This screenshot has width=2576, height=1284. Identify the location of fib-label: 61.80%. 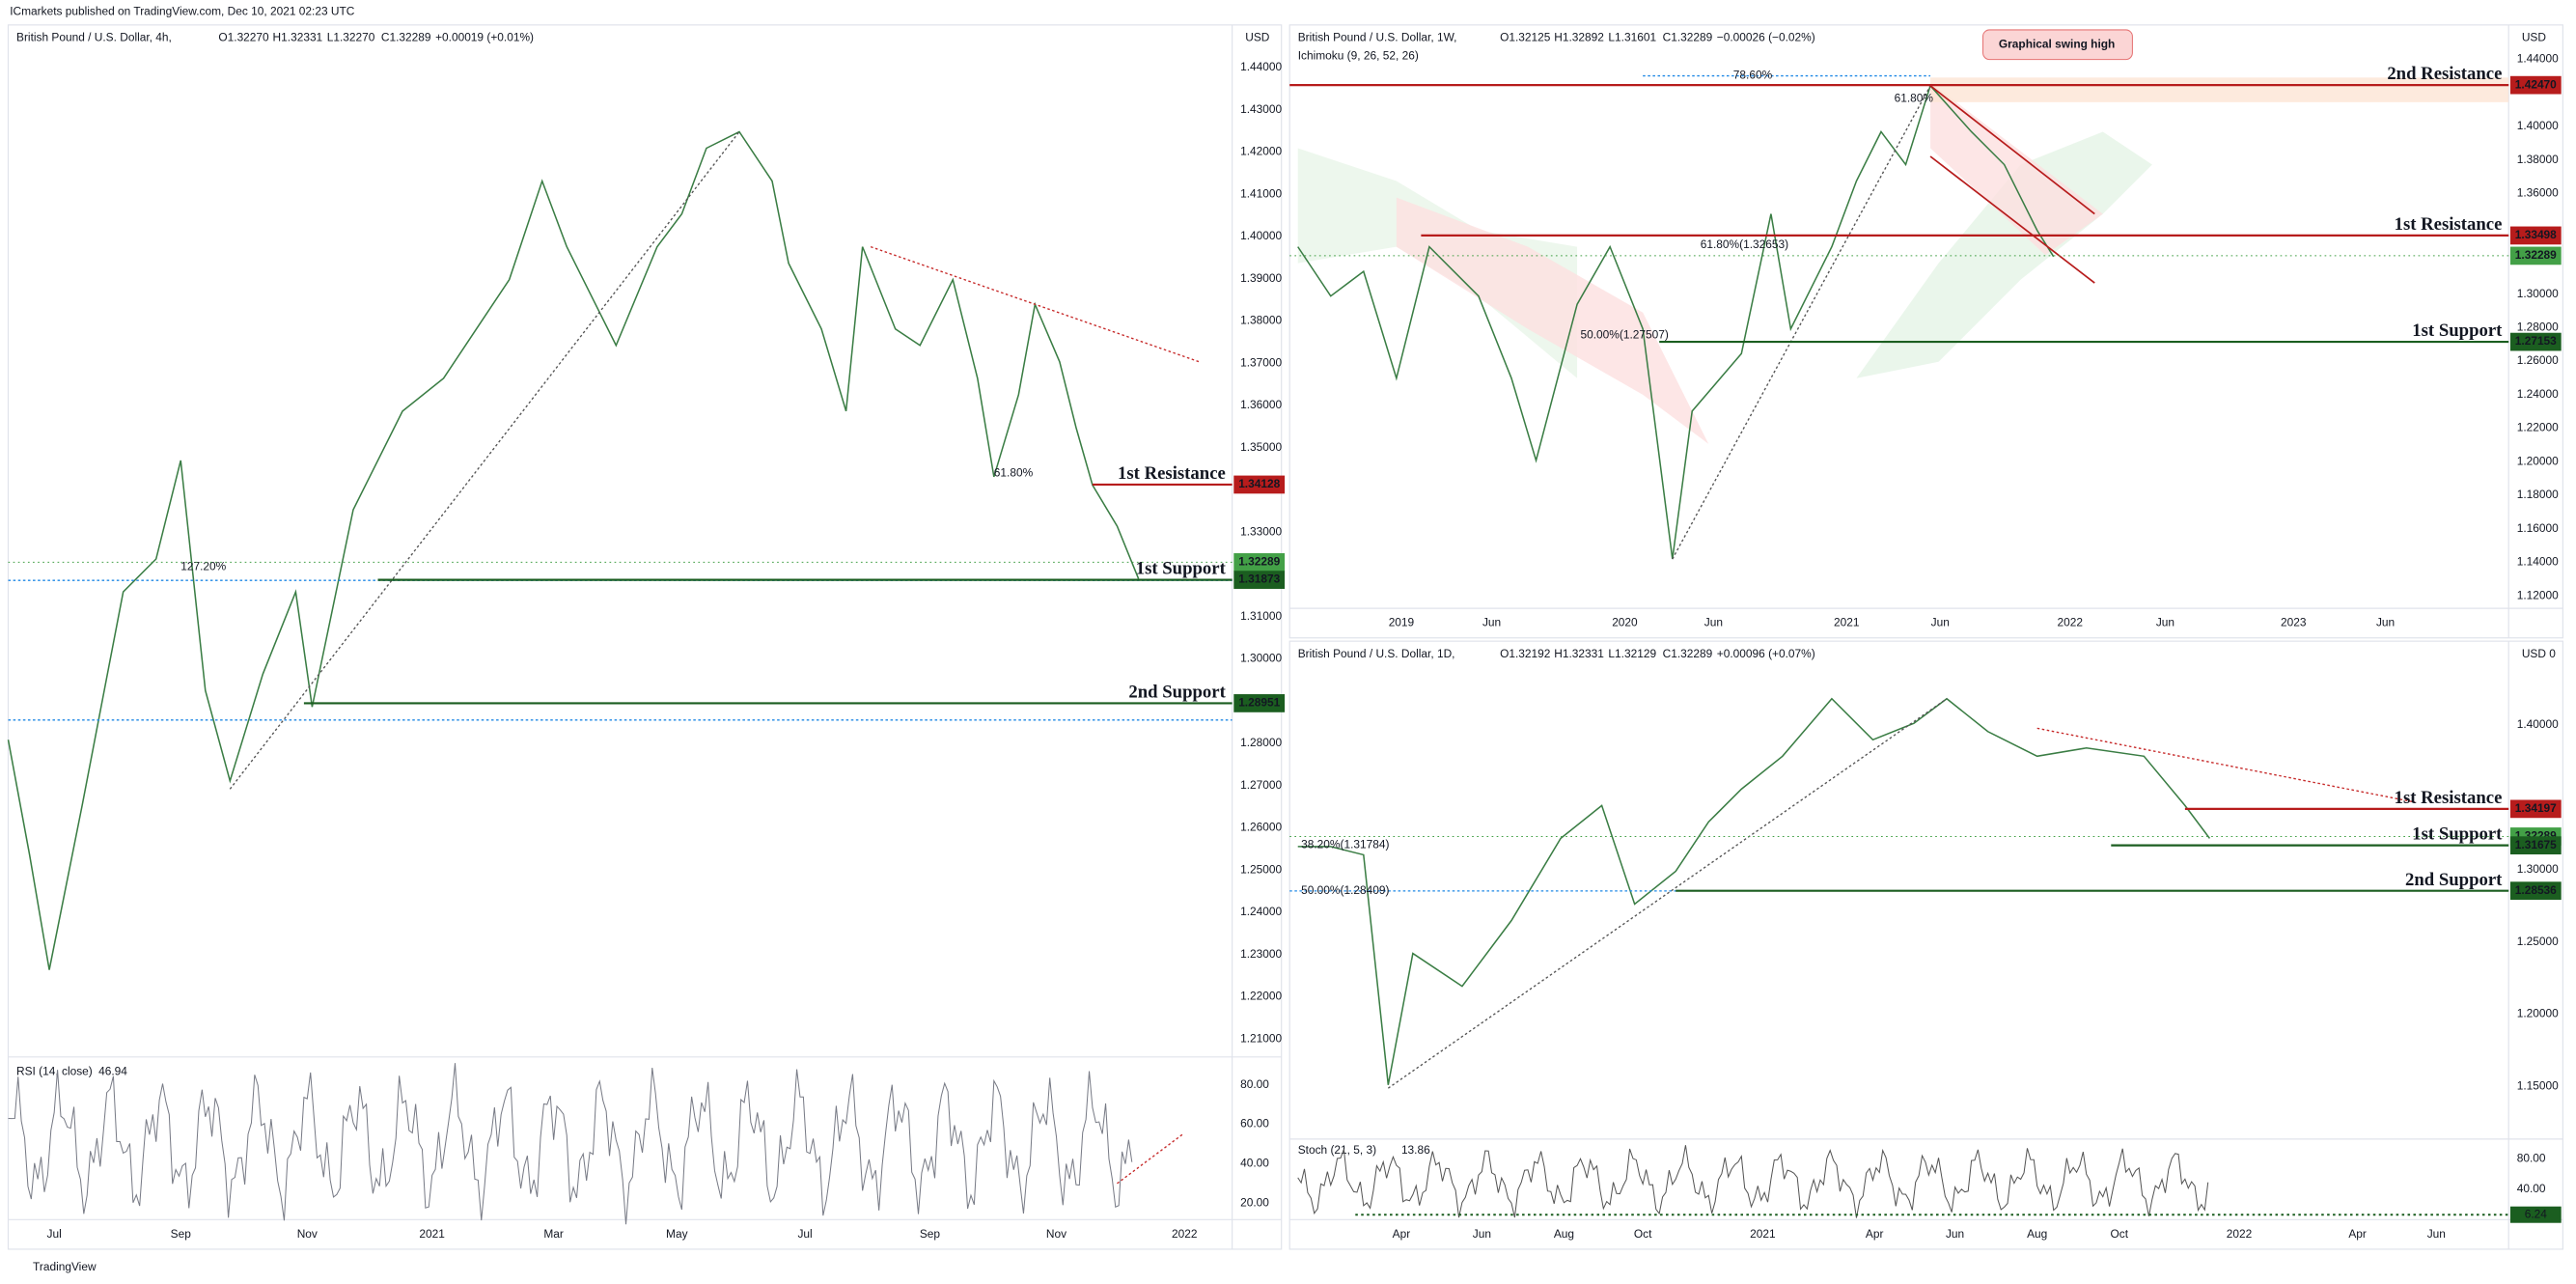
(1014, 473).